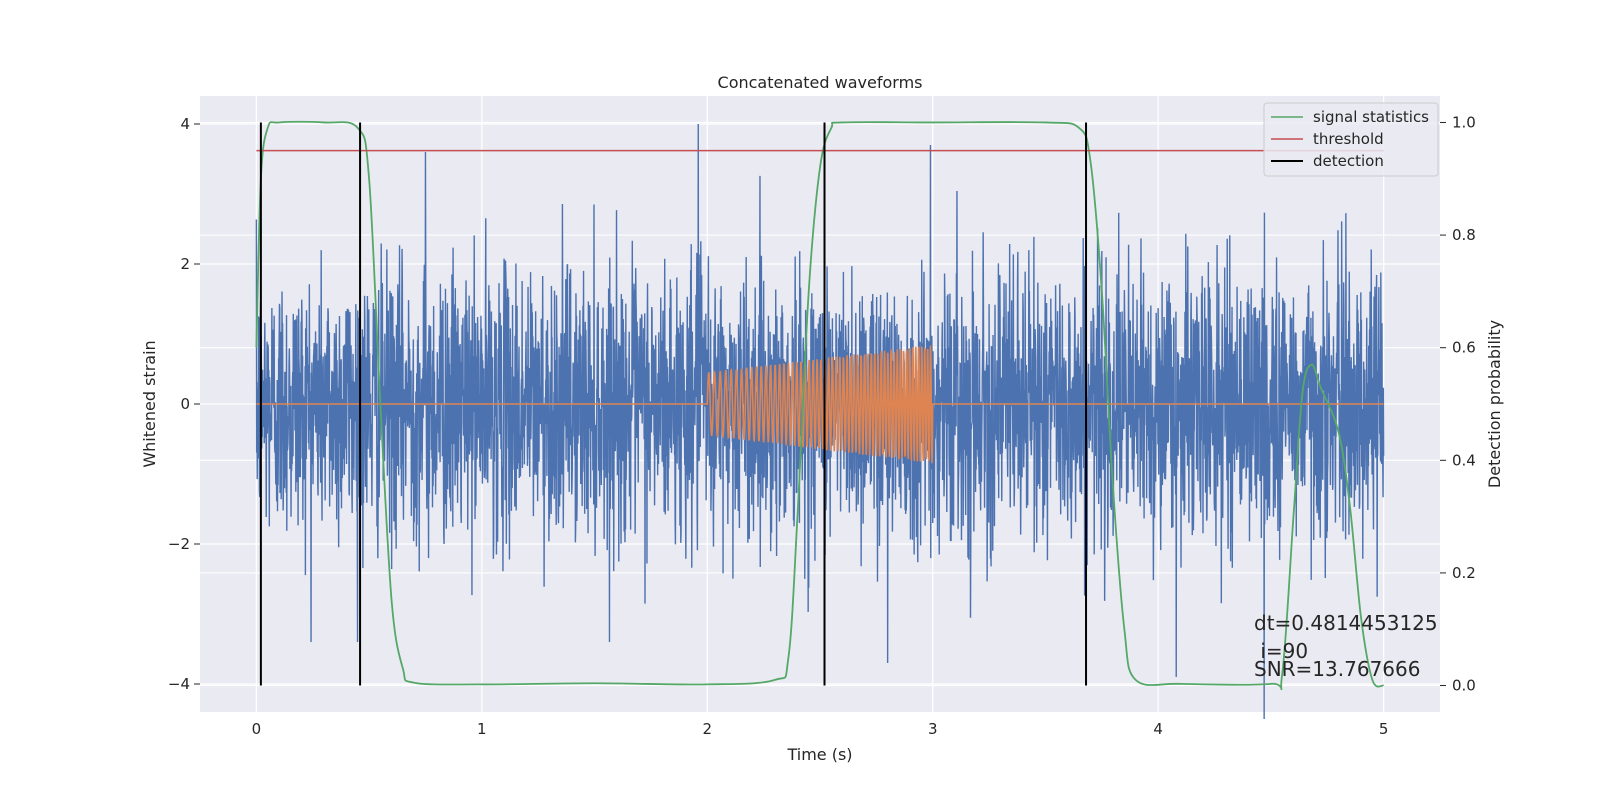 Image resolution: width=1600 pixels, height=804 pixels. What do you see at coordinates (185, 124) in the screenshot?
I see `left-y-tick-label: 4` at bounding box center [185, 124].